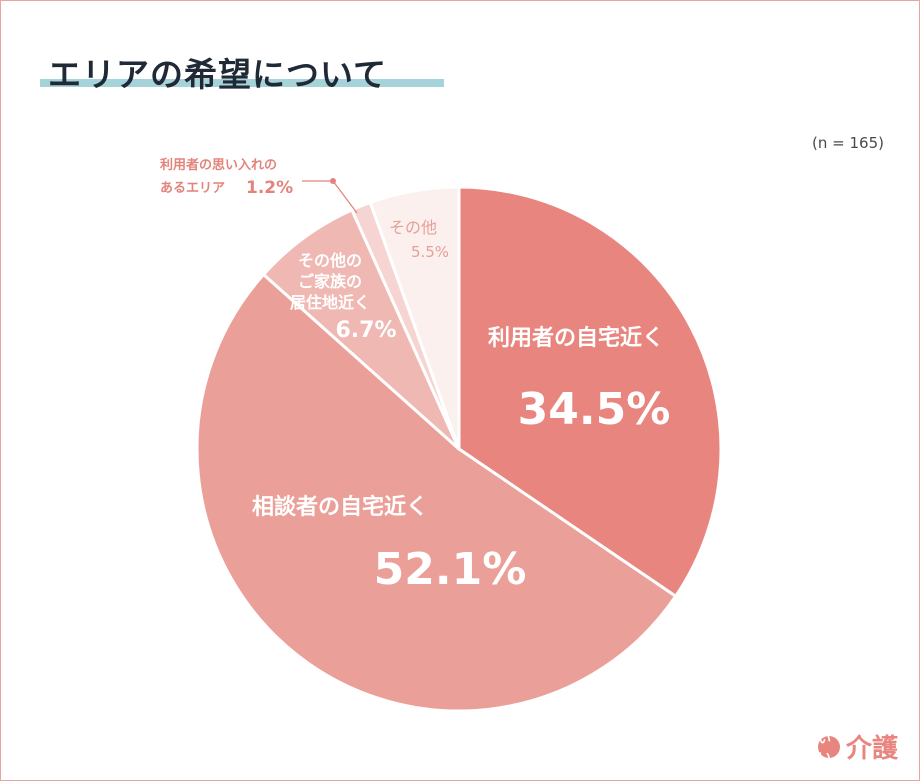 The width and height of the screenshot is (920, 781). Describe the element at coordinates (340, 507) in the screenshot. I see `slice-label-consultant-home: 相談者の自宅近く` at that location.